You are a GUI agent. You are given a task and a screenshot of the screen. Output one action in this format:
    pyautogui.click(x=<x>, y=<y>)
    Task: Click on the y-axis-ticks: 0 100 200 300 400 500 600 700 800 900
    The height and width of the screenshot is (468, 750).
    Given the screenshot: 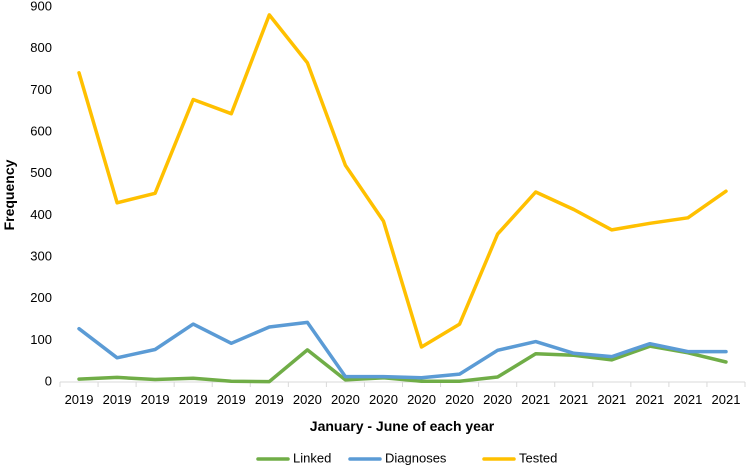 What is the action you would take?
    pyautogui.click(x=41, y=194)
    